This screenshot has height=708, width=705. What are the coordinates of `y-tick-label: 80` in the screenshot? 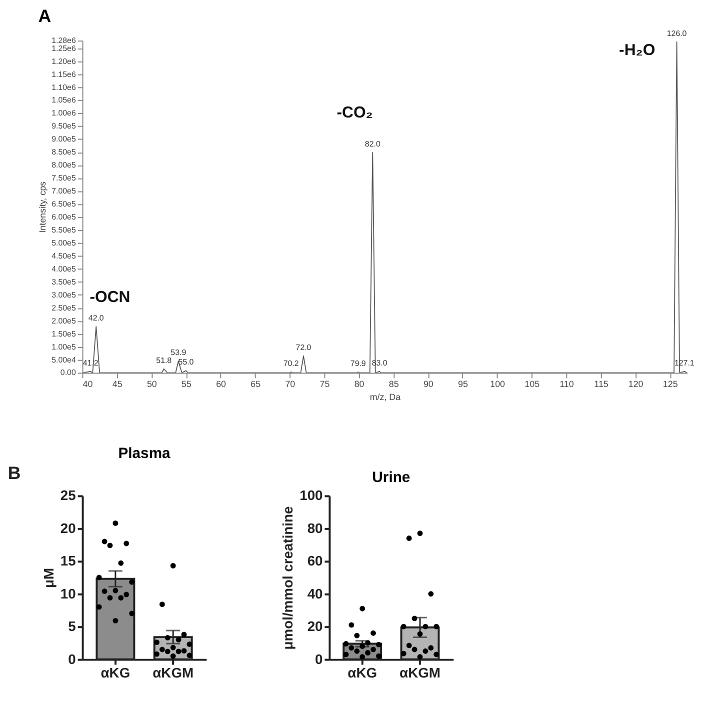 It's located at (315, 528).